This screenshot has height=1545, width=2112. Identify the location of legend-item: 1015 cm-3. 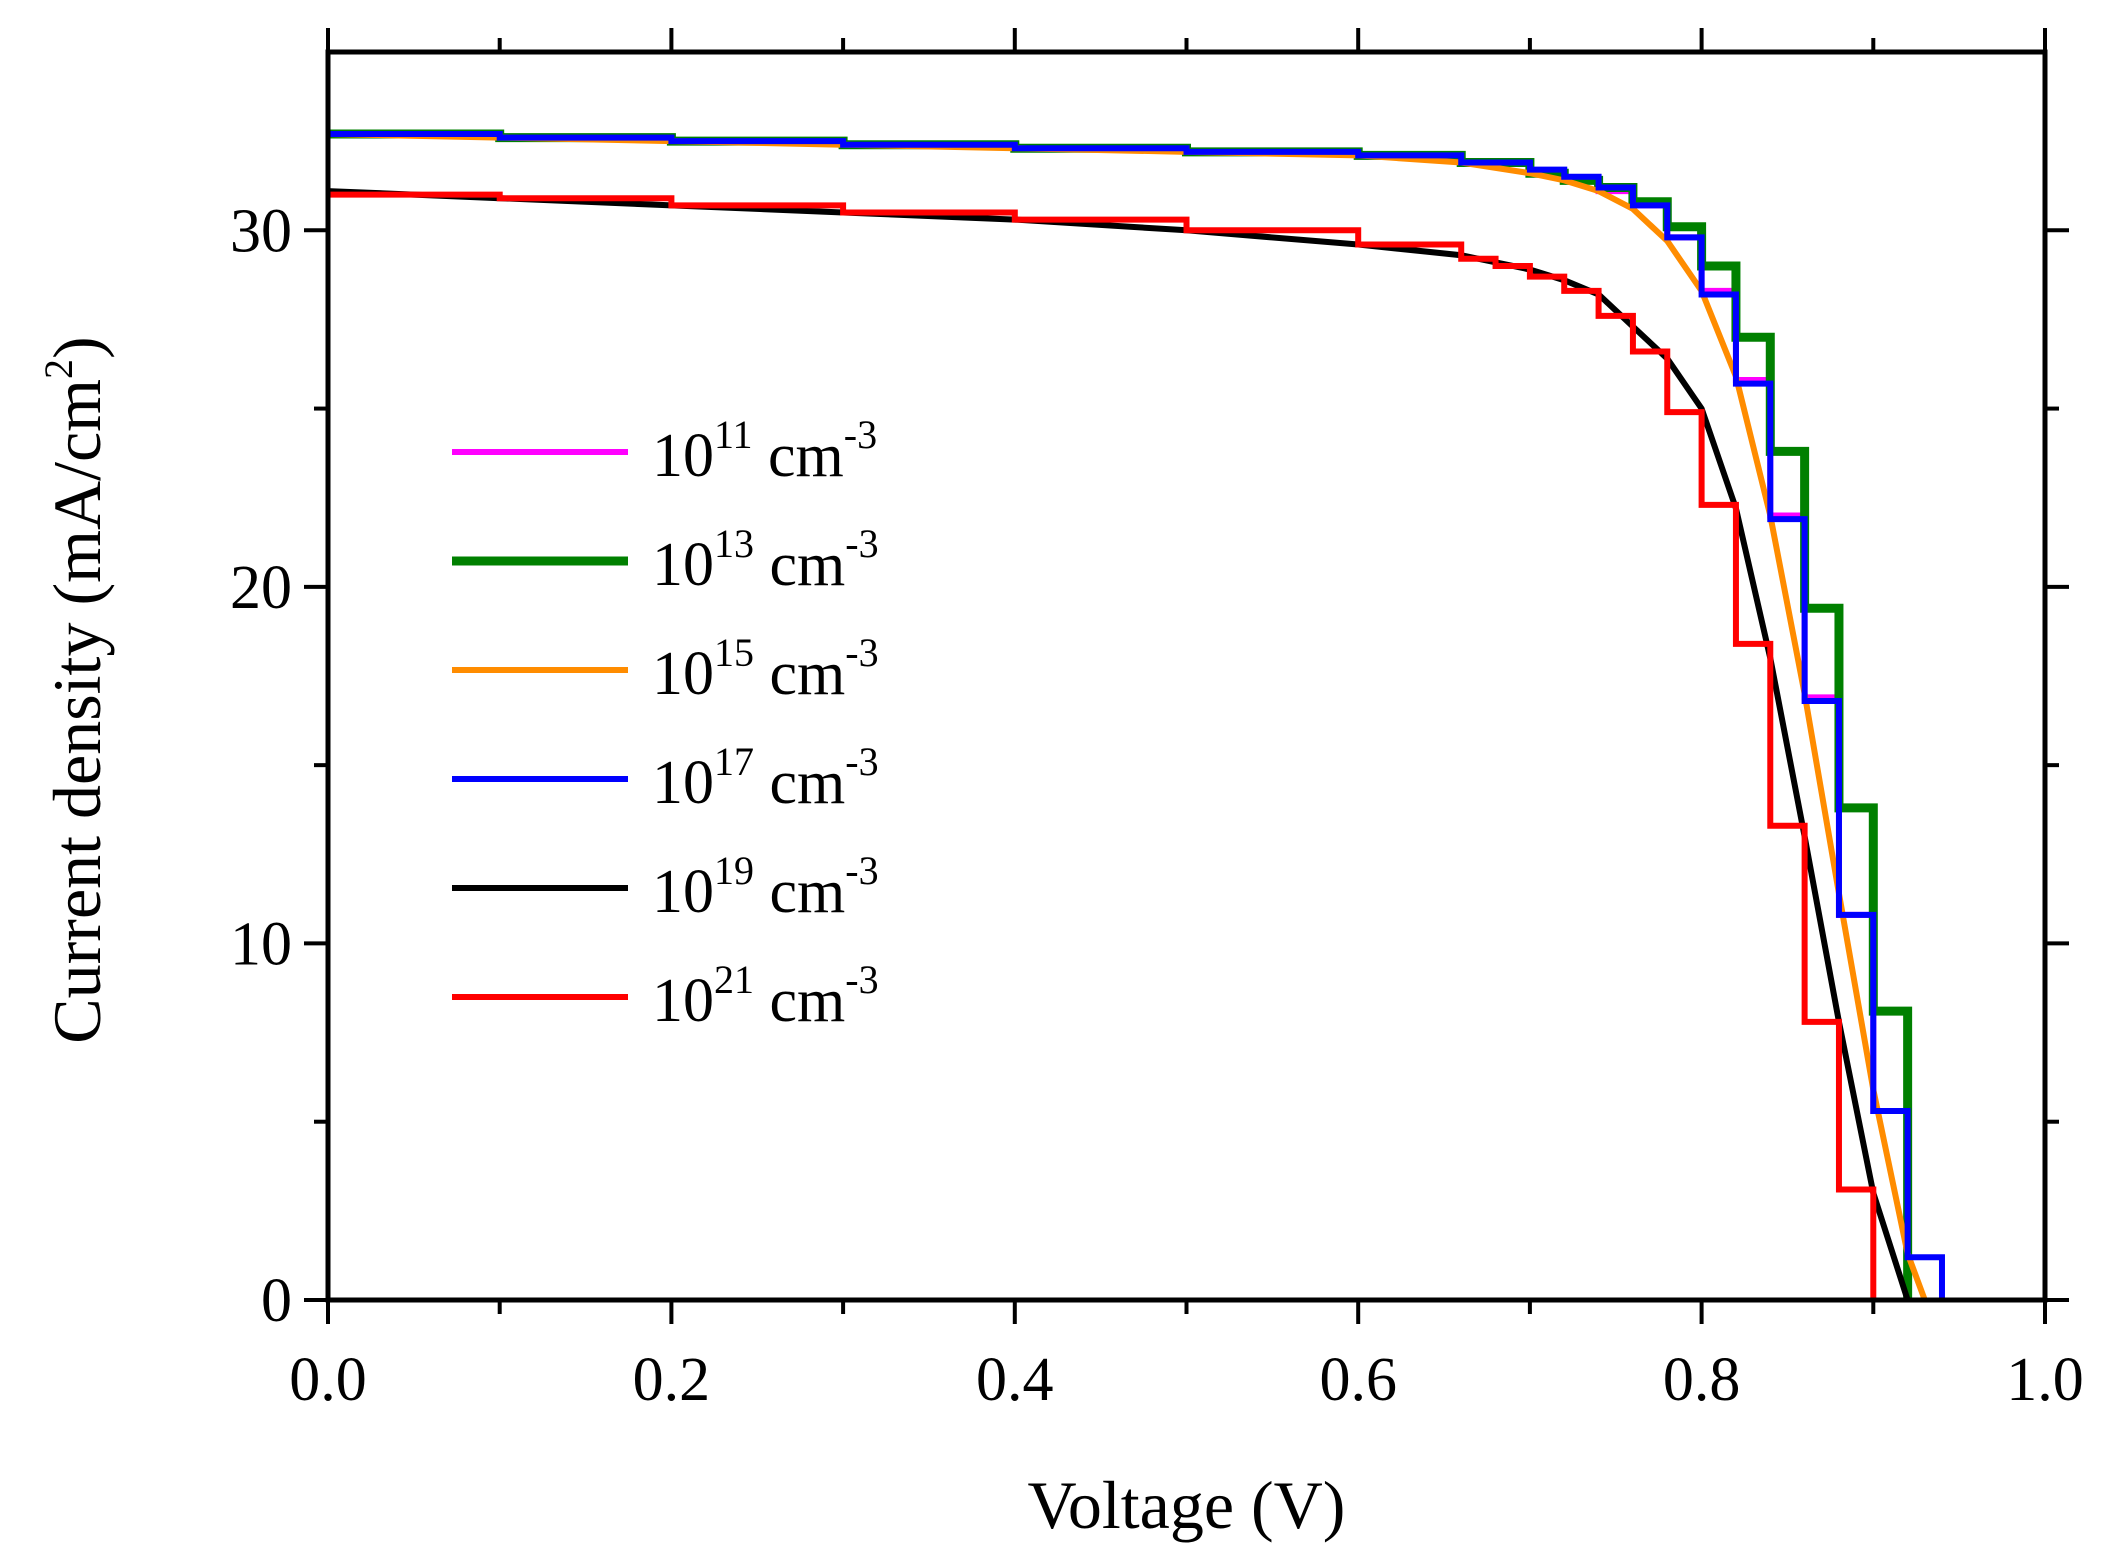
(665, 669).